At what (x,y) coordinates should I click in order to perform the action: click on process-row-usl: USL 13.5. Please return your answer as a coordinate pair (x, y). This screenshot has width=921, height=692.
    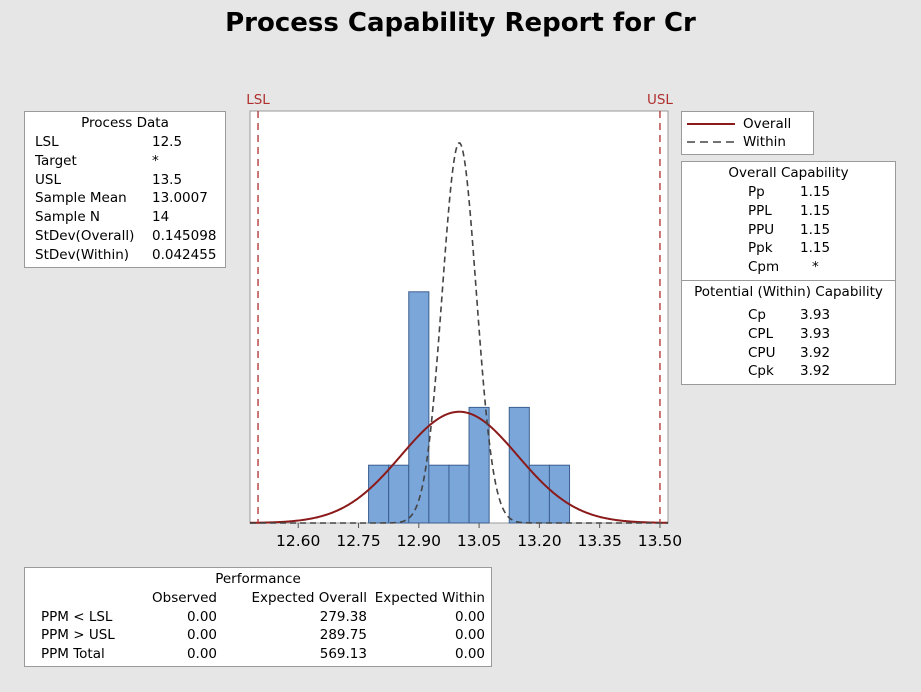
    Looking at the image, I should click on (125, 180).